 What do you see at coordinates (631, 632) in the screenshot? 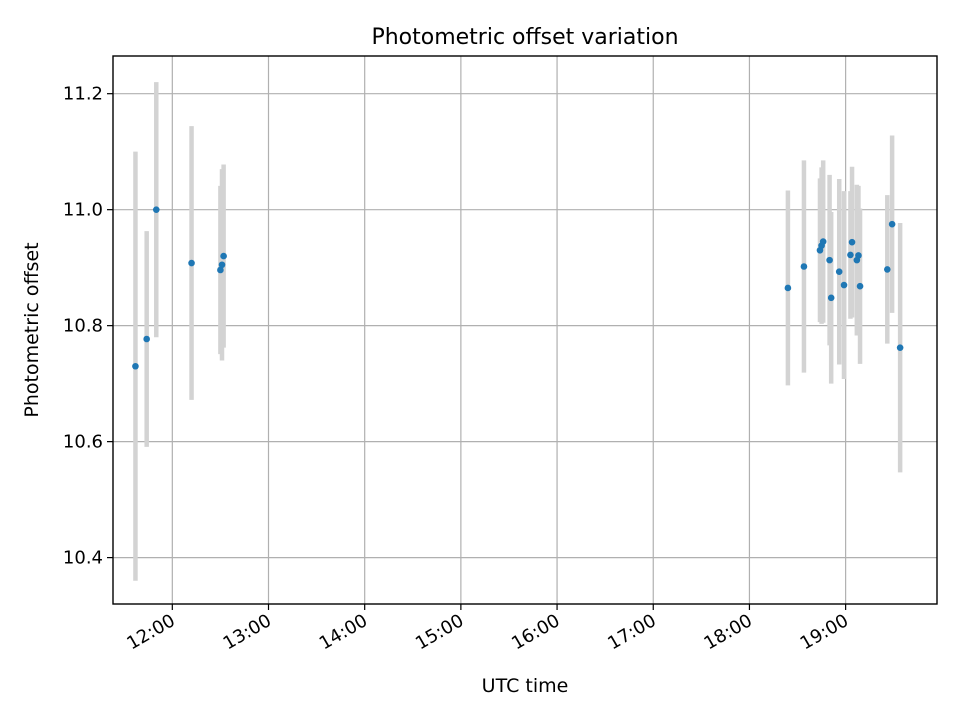
I see `x-tick-label: 17:00` at bounding box center [631, 632].